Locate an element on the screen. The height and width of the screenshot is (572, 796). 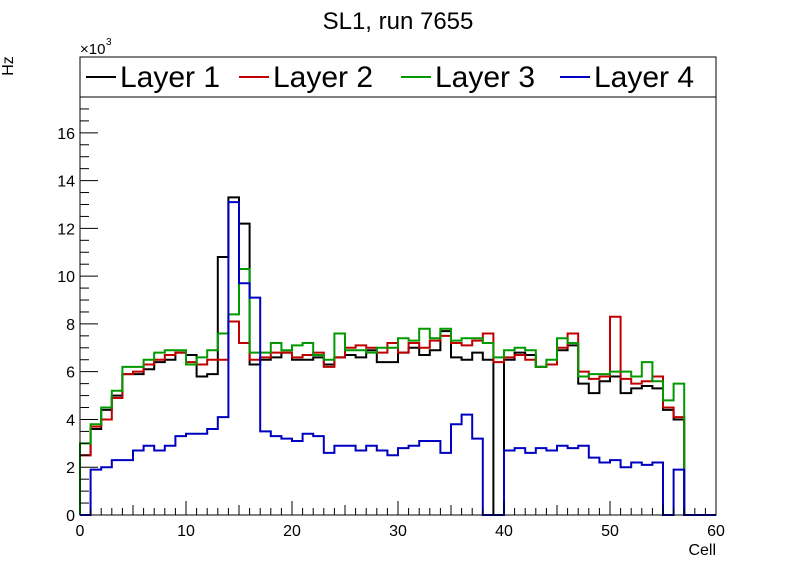
y-multiplier: ×10 3 is located at coordinates (96, 47).